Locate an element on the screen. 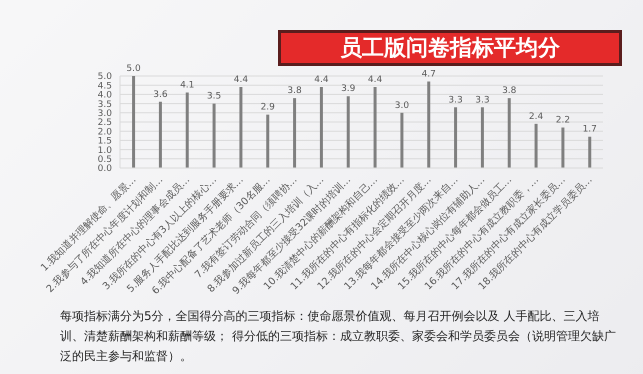 This screenshot has width=643, height=374. data-label: 4.1 is located at coordinates (187, 85).